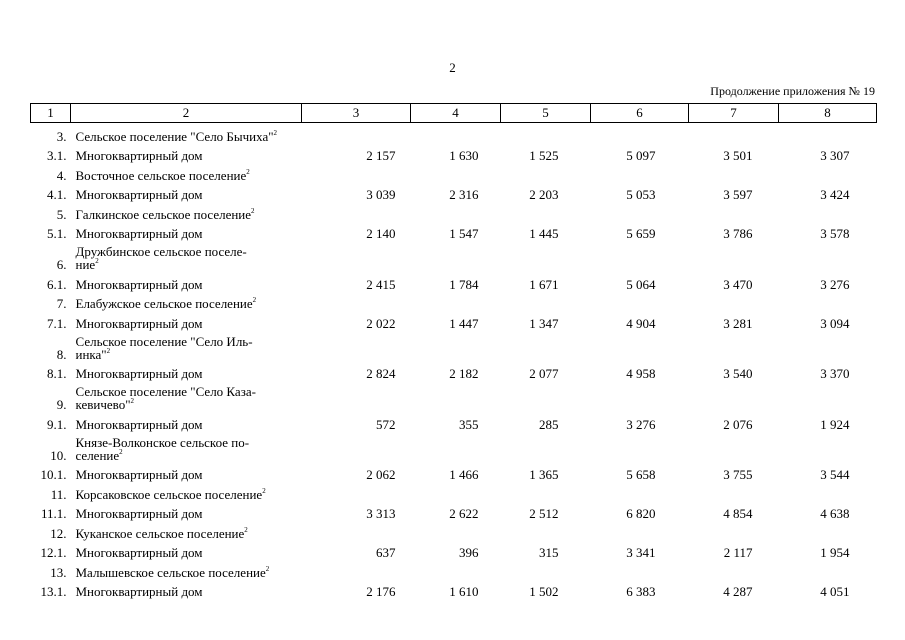  What do you see at coordinates (549, 424) in the screenshot?
I see `value-cell-col-5: 285` at bounding box center [549, 424].